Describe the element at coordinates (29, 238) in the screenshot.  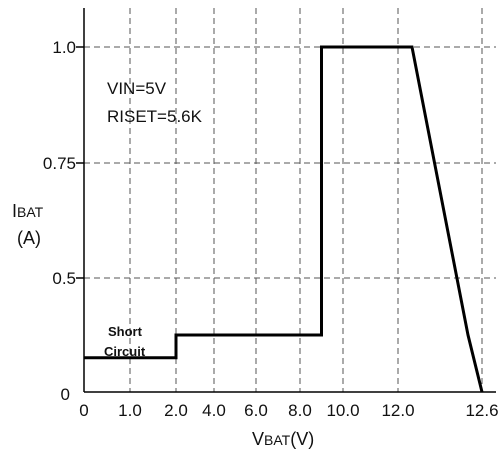
I see `y-axis-unit: (A)` at that location.